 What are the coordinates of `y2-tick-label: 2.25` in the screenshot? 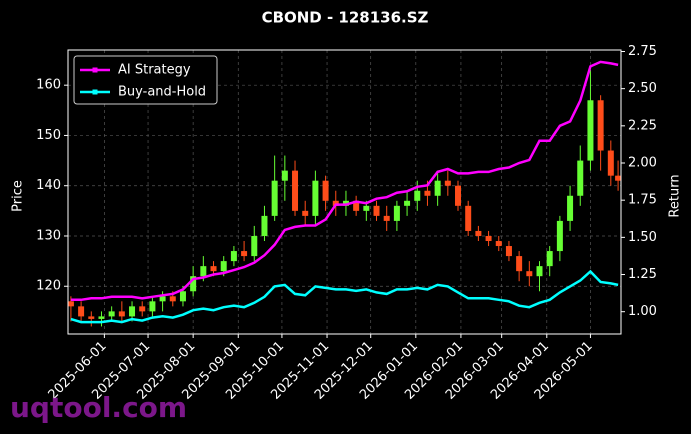 It's located at (642, 125).